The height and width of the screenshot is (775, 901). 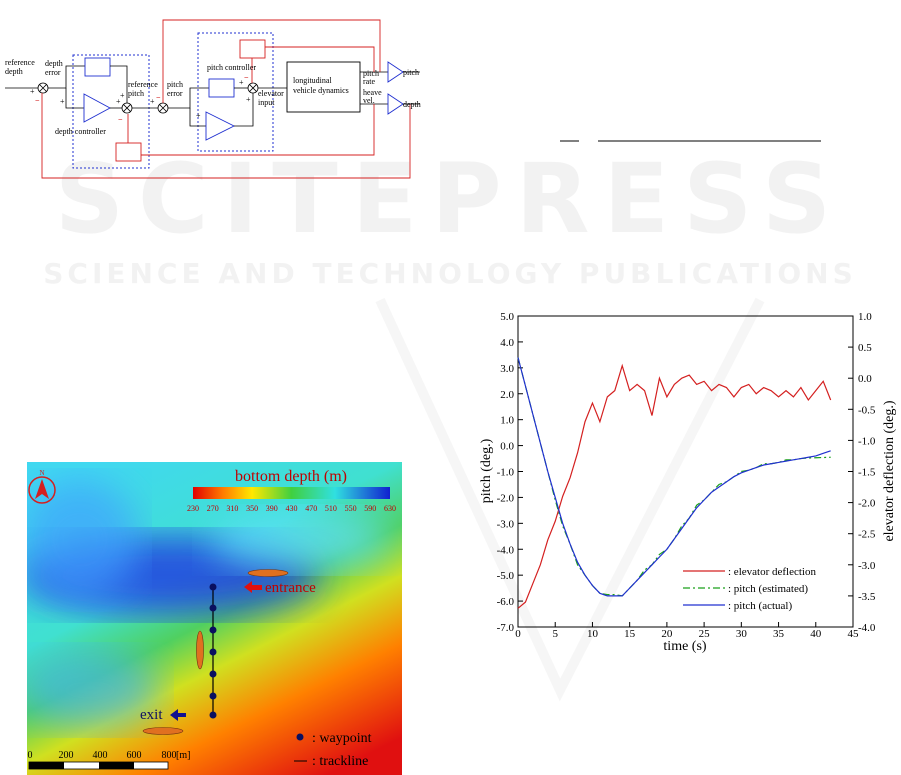 I want to click on x-tick-label: 0, so click(x=518, y=634).